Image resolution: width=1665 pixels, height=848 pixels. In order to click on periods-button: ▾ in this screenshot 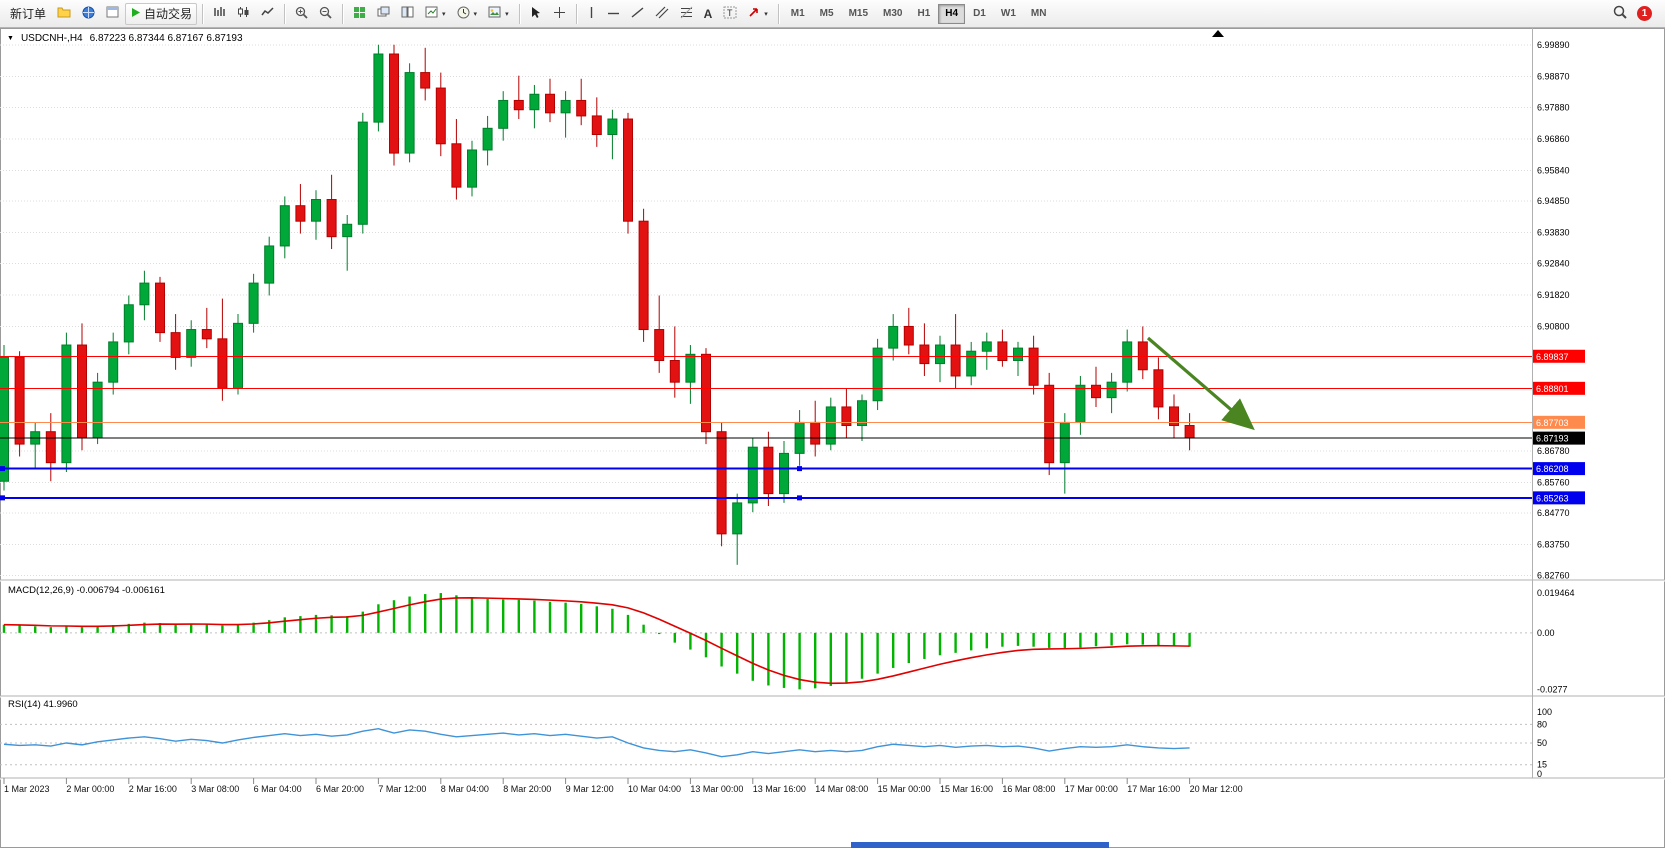, I will do `click(467, 14)`.